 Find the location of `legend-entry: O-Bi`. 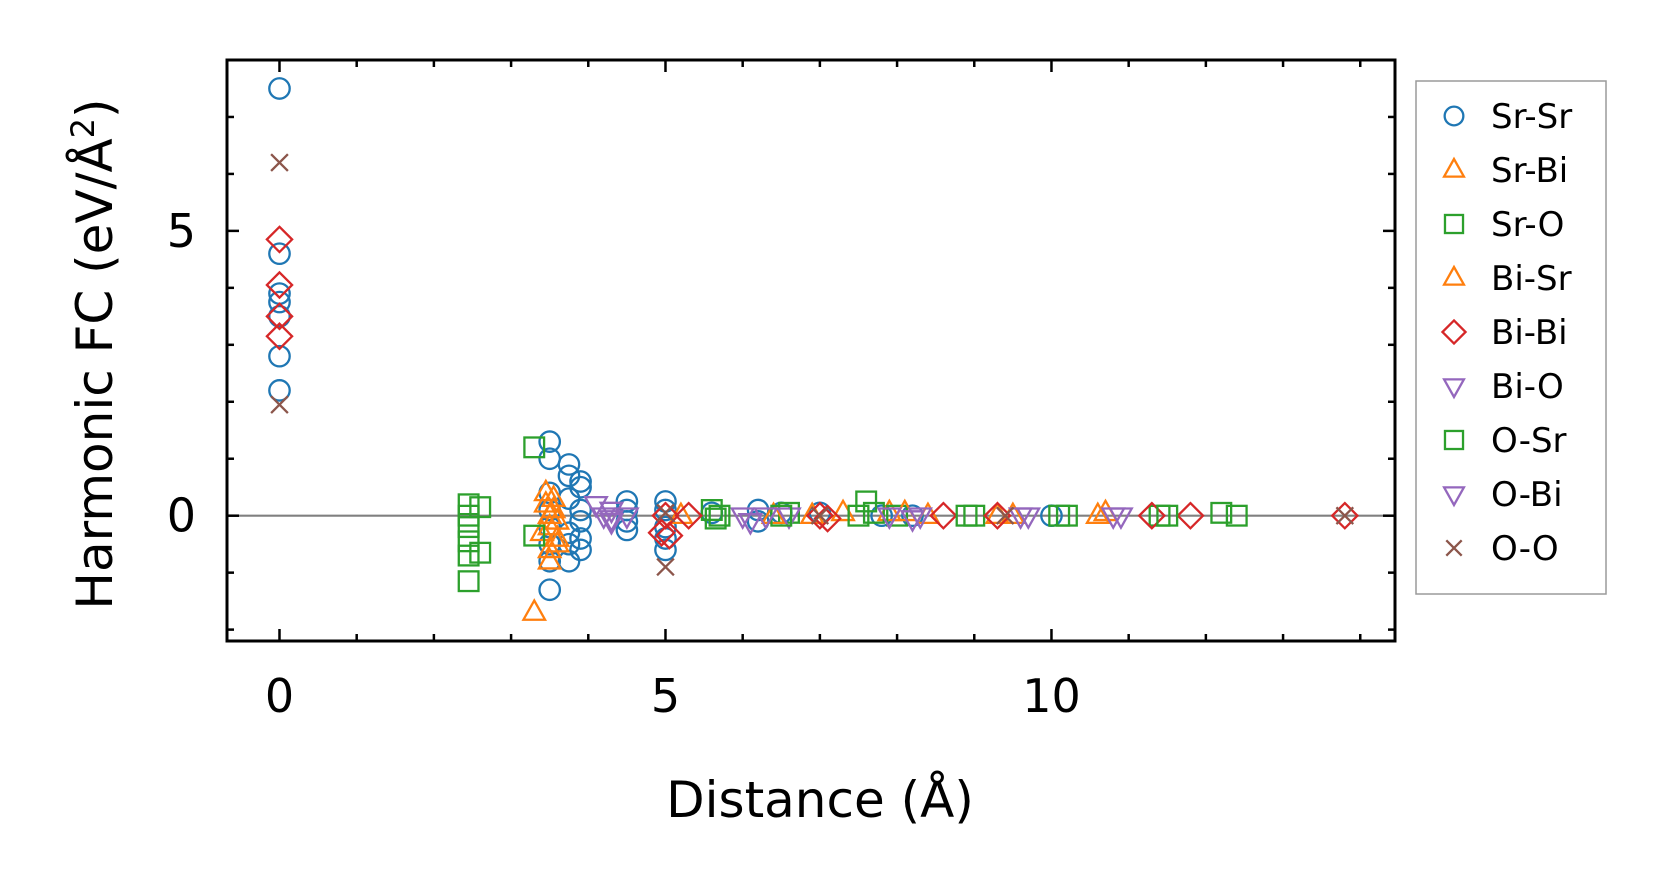

legend-entry: O-Bi is located at coordinates (1502, 495).